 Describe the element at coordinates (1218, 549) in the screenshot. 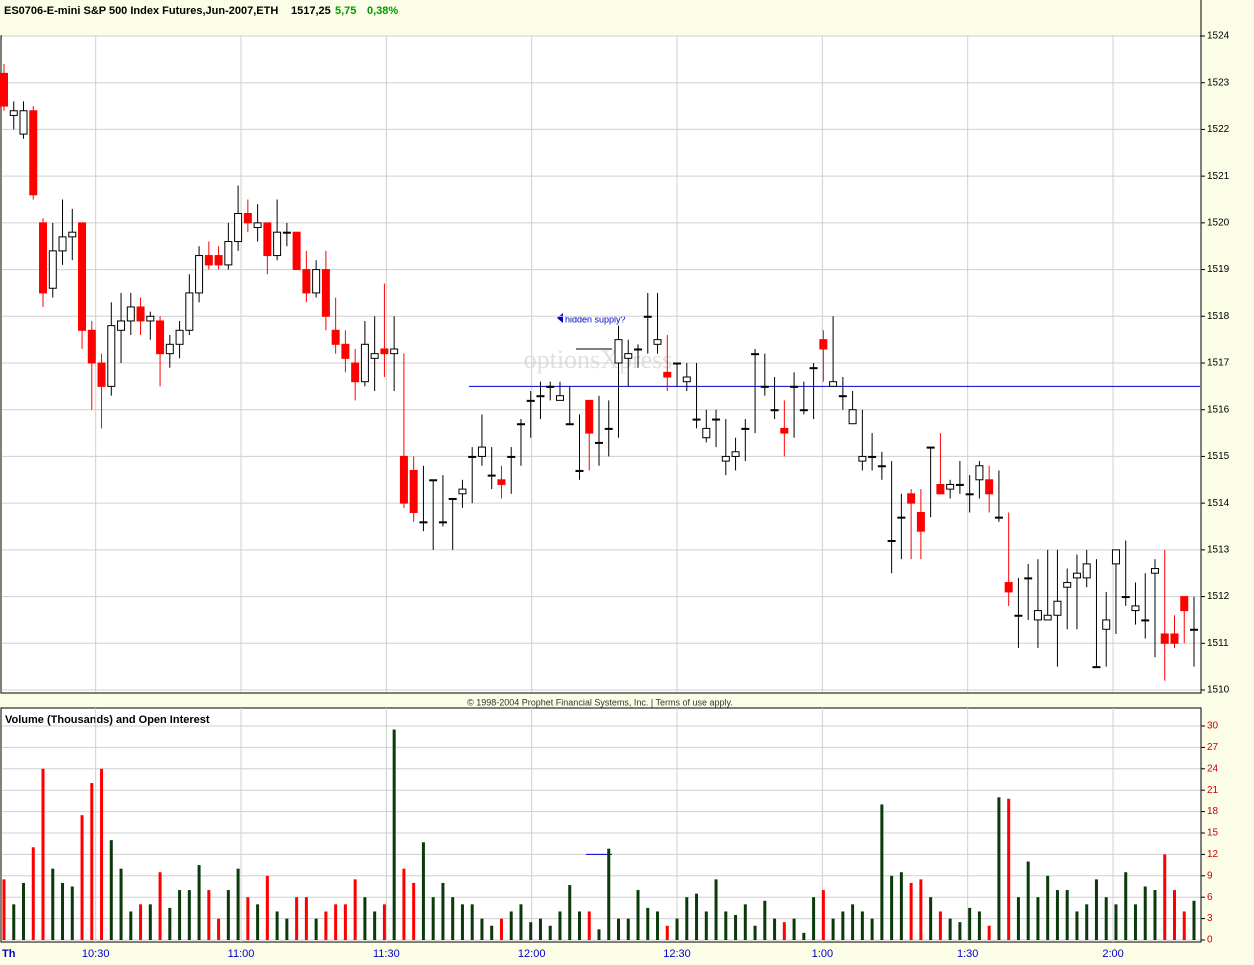

I see `y-tick-label: 1513` at that location.